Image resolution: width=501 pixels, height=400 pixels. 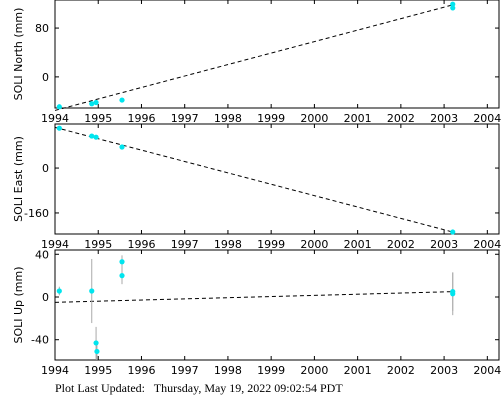 I want to click on y-axis-label: SOLI Up (mm), so click(x=18, y=304).